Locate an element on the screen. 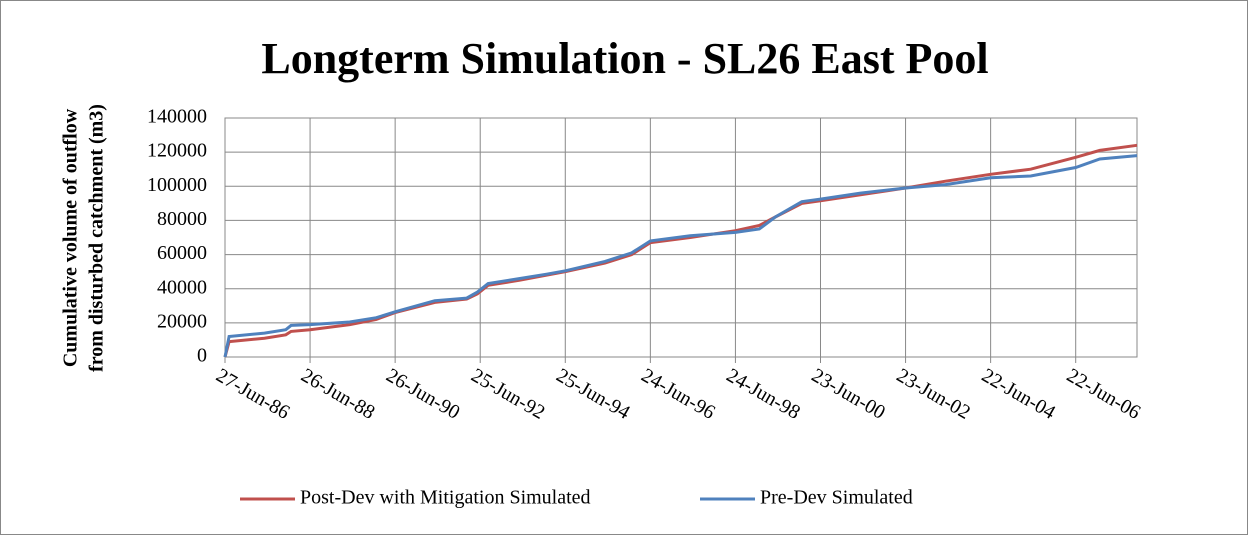 This screenshot has width=1248, height=535. y-tick-label: 0 is located at coordinates (202, 356).